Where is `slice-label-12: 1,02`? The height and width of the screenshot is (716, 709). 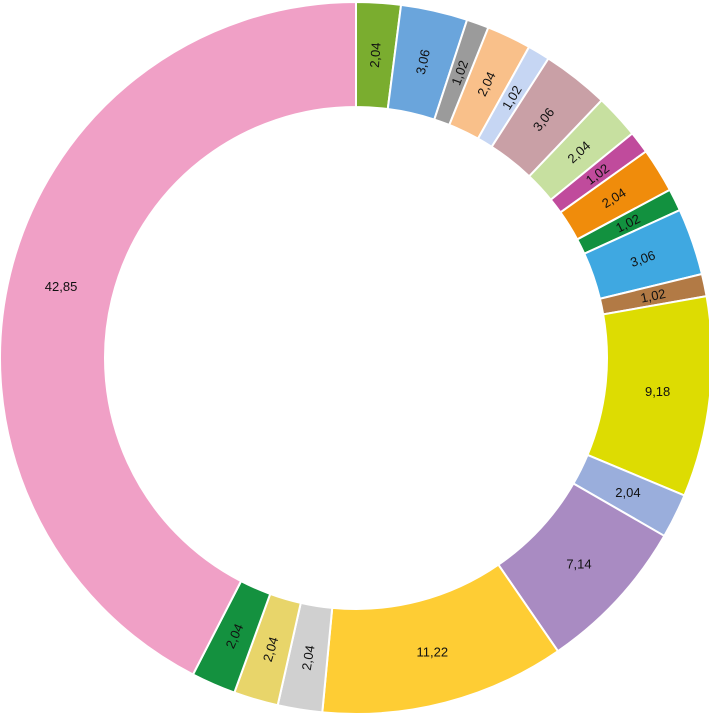
slice-label-12: 1,02 is located at coordinates (653, 296).